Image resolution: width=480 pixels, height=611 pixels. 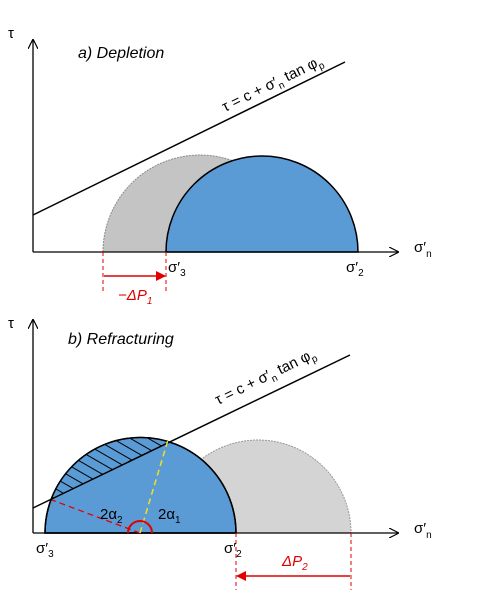 I want to click on angle-label: 2α1, so click(x=169, y=516).